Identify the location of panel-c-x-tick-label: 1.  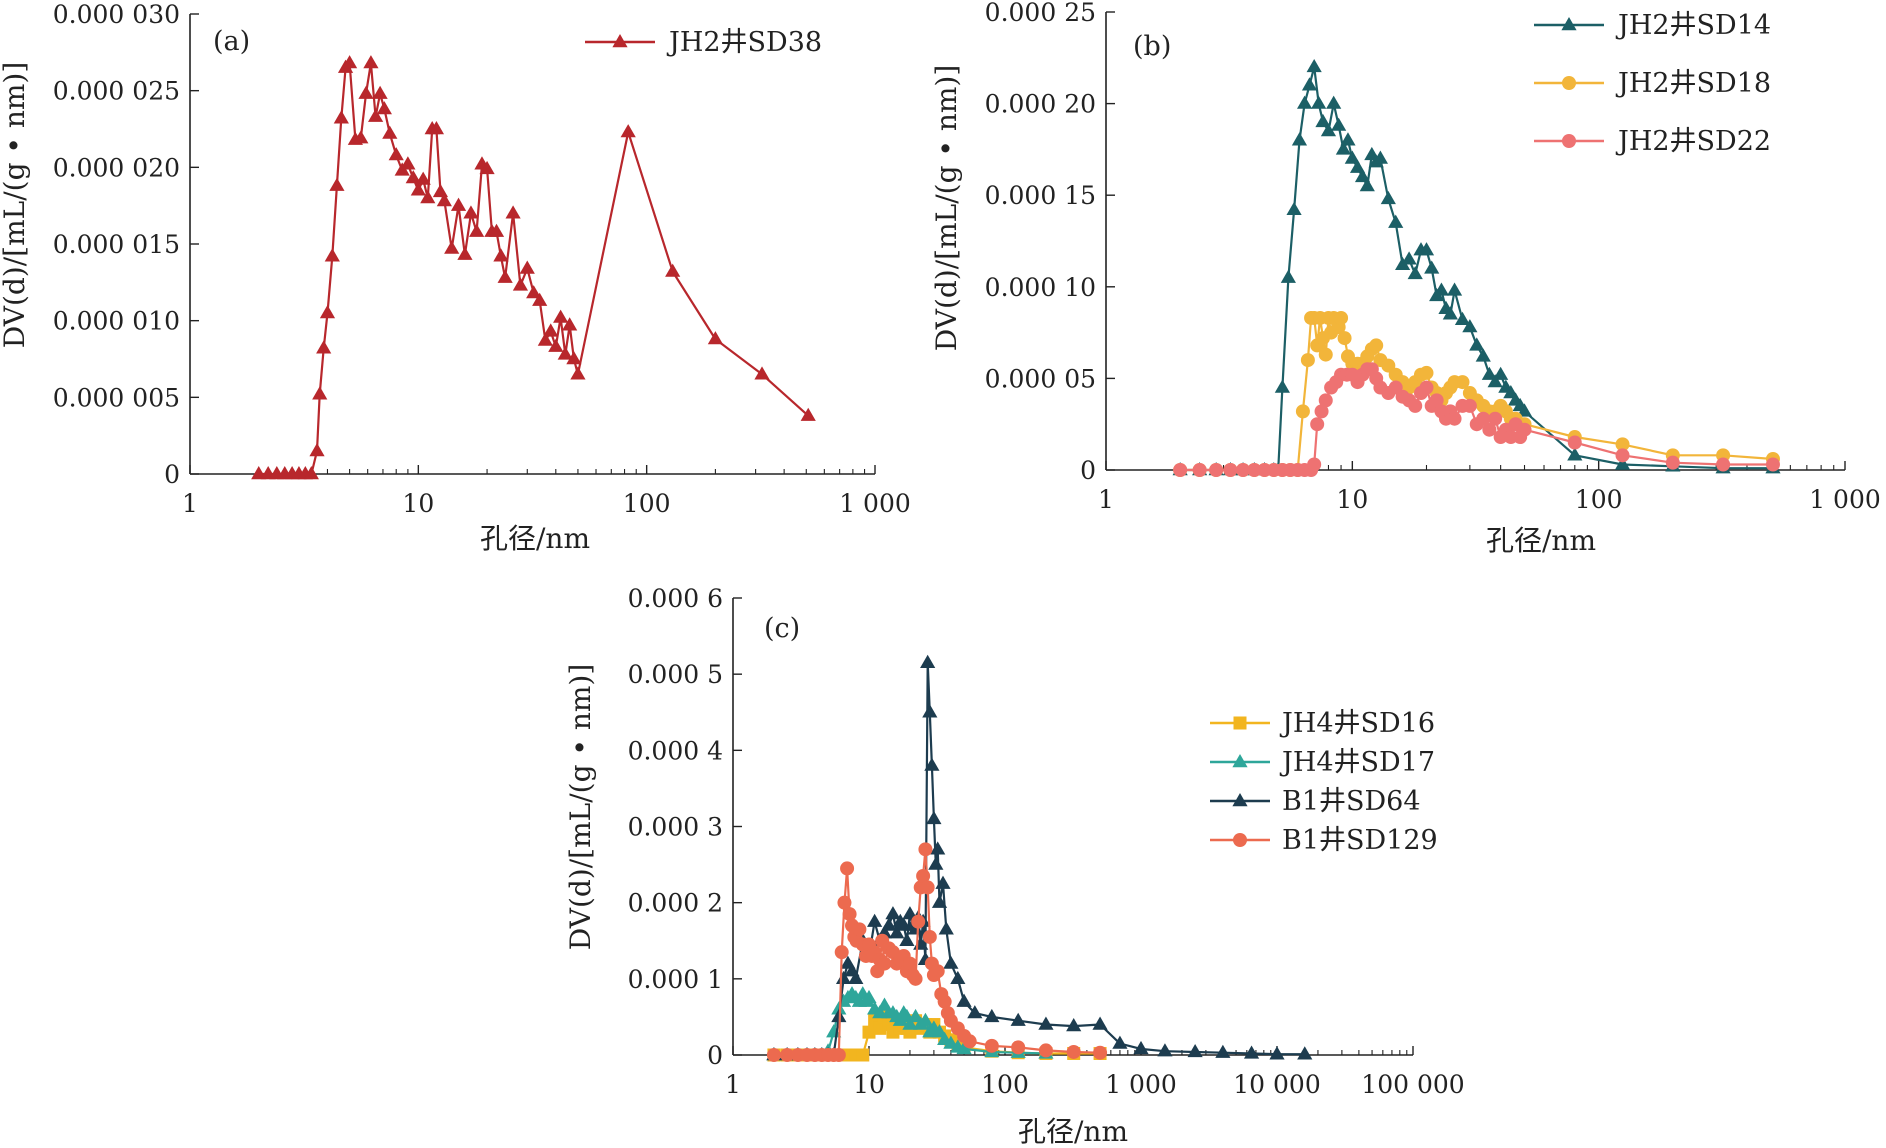
(733, 1084).